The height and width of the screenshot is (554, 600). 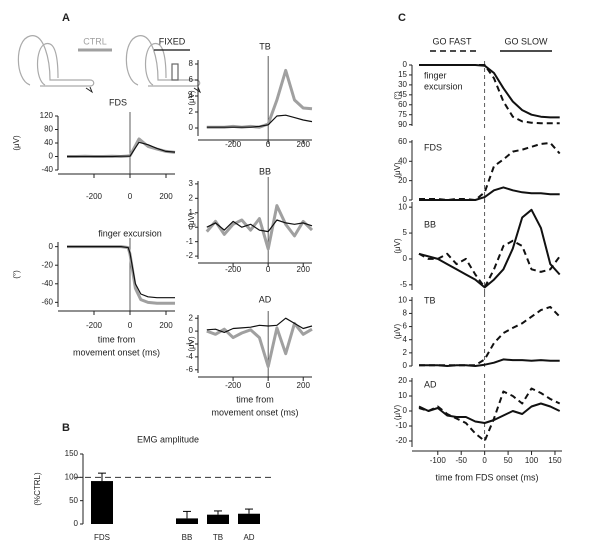 What do you see at coordinates (435, 75) in the screenshot?
I see `panel-title: finger` at bounding box center [435, 75].